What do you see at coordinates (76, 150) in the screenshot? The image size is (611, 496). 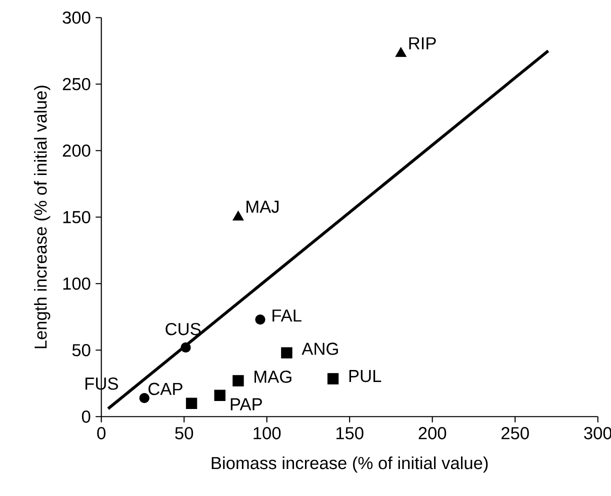 I see `y-tick-label: 200` at bounding box center [76, 150].